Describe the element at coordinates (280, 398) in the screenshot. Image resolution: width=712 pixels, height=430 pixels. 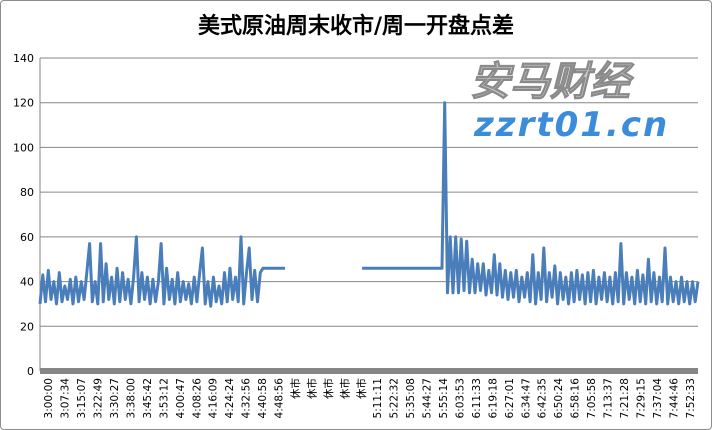
I see `x-tick-label: 4:48:56` at that location.